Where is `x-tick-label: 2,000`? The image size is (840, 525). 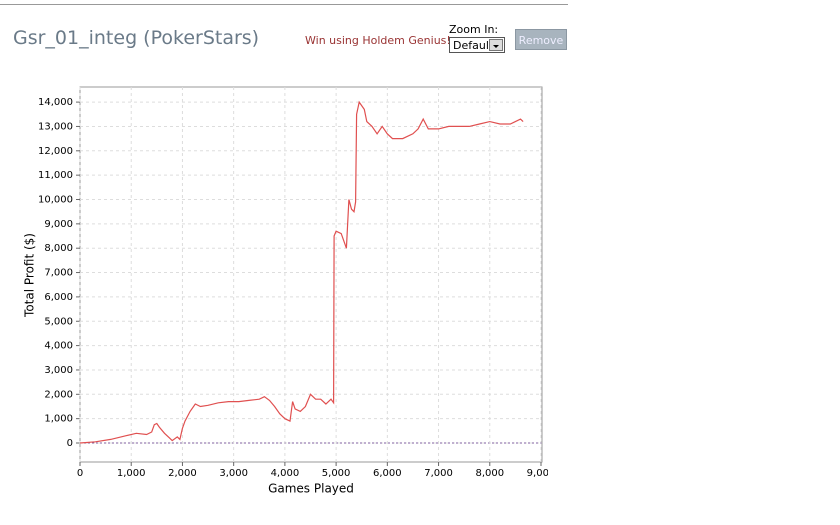 x-tick-label: 2,000 is located at coordinates (182, 473).